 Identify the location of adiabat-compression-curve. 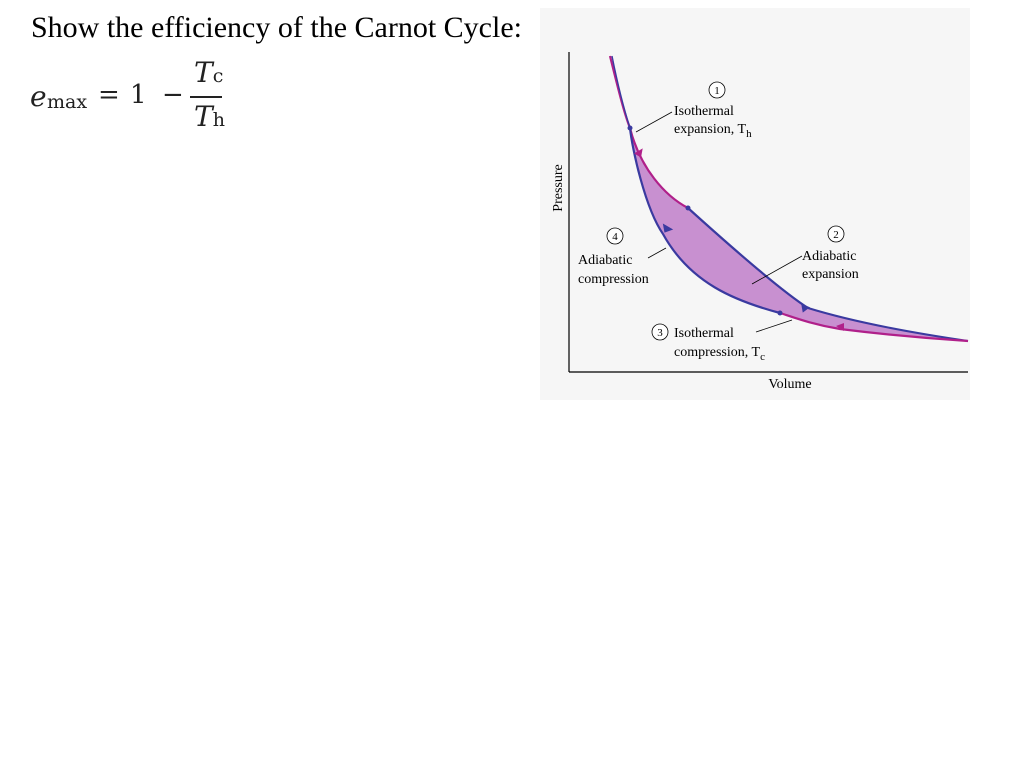
(704, 221).